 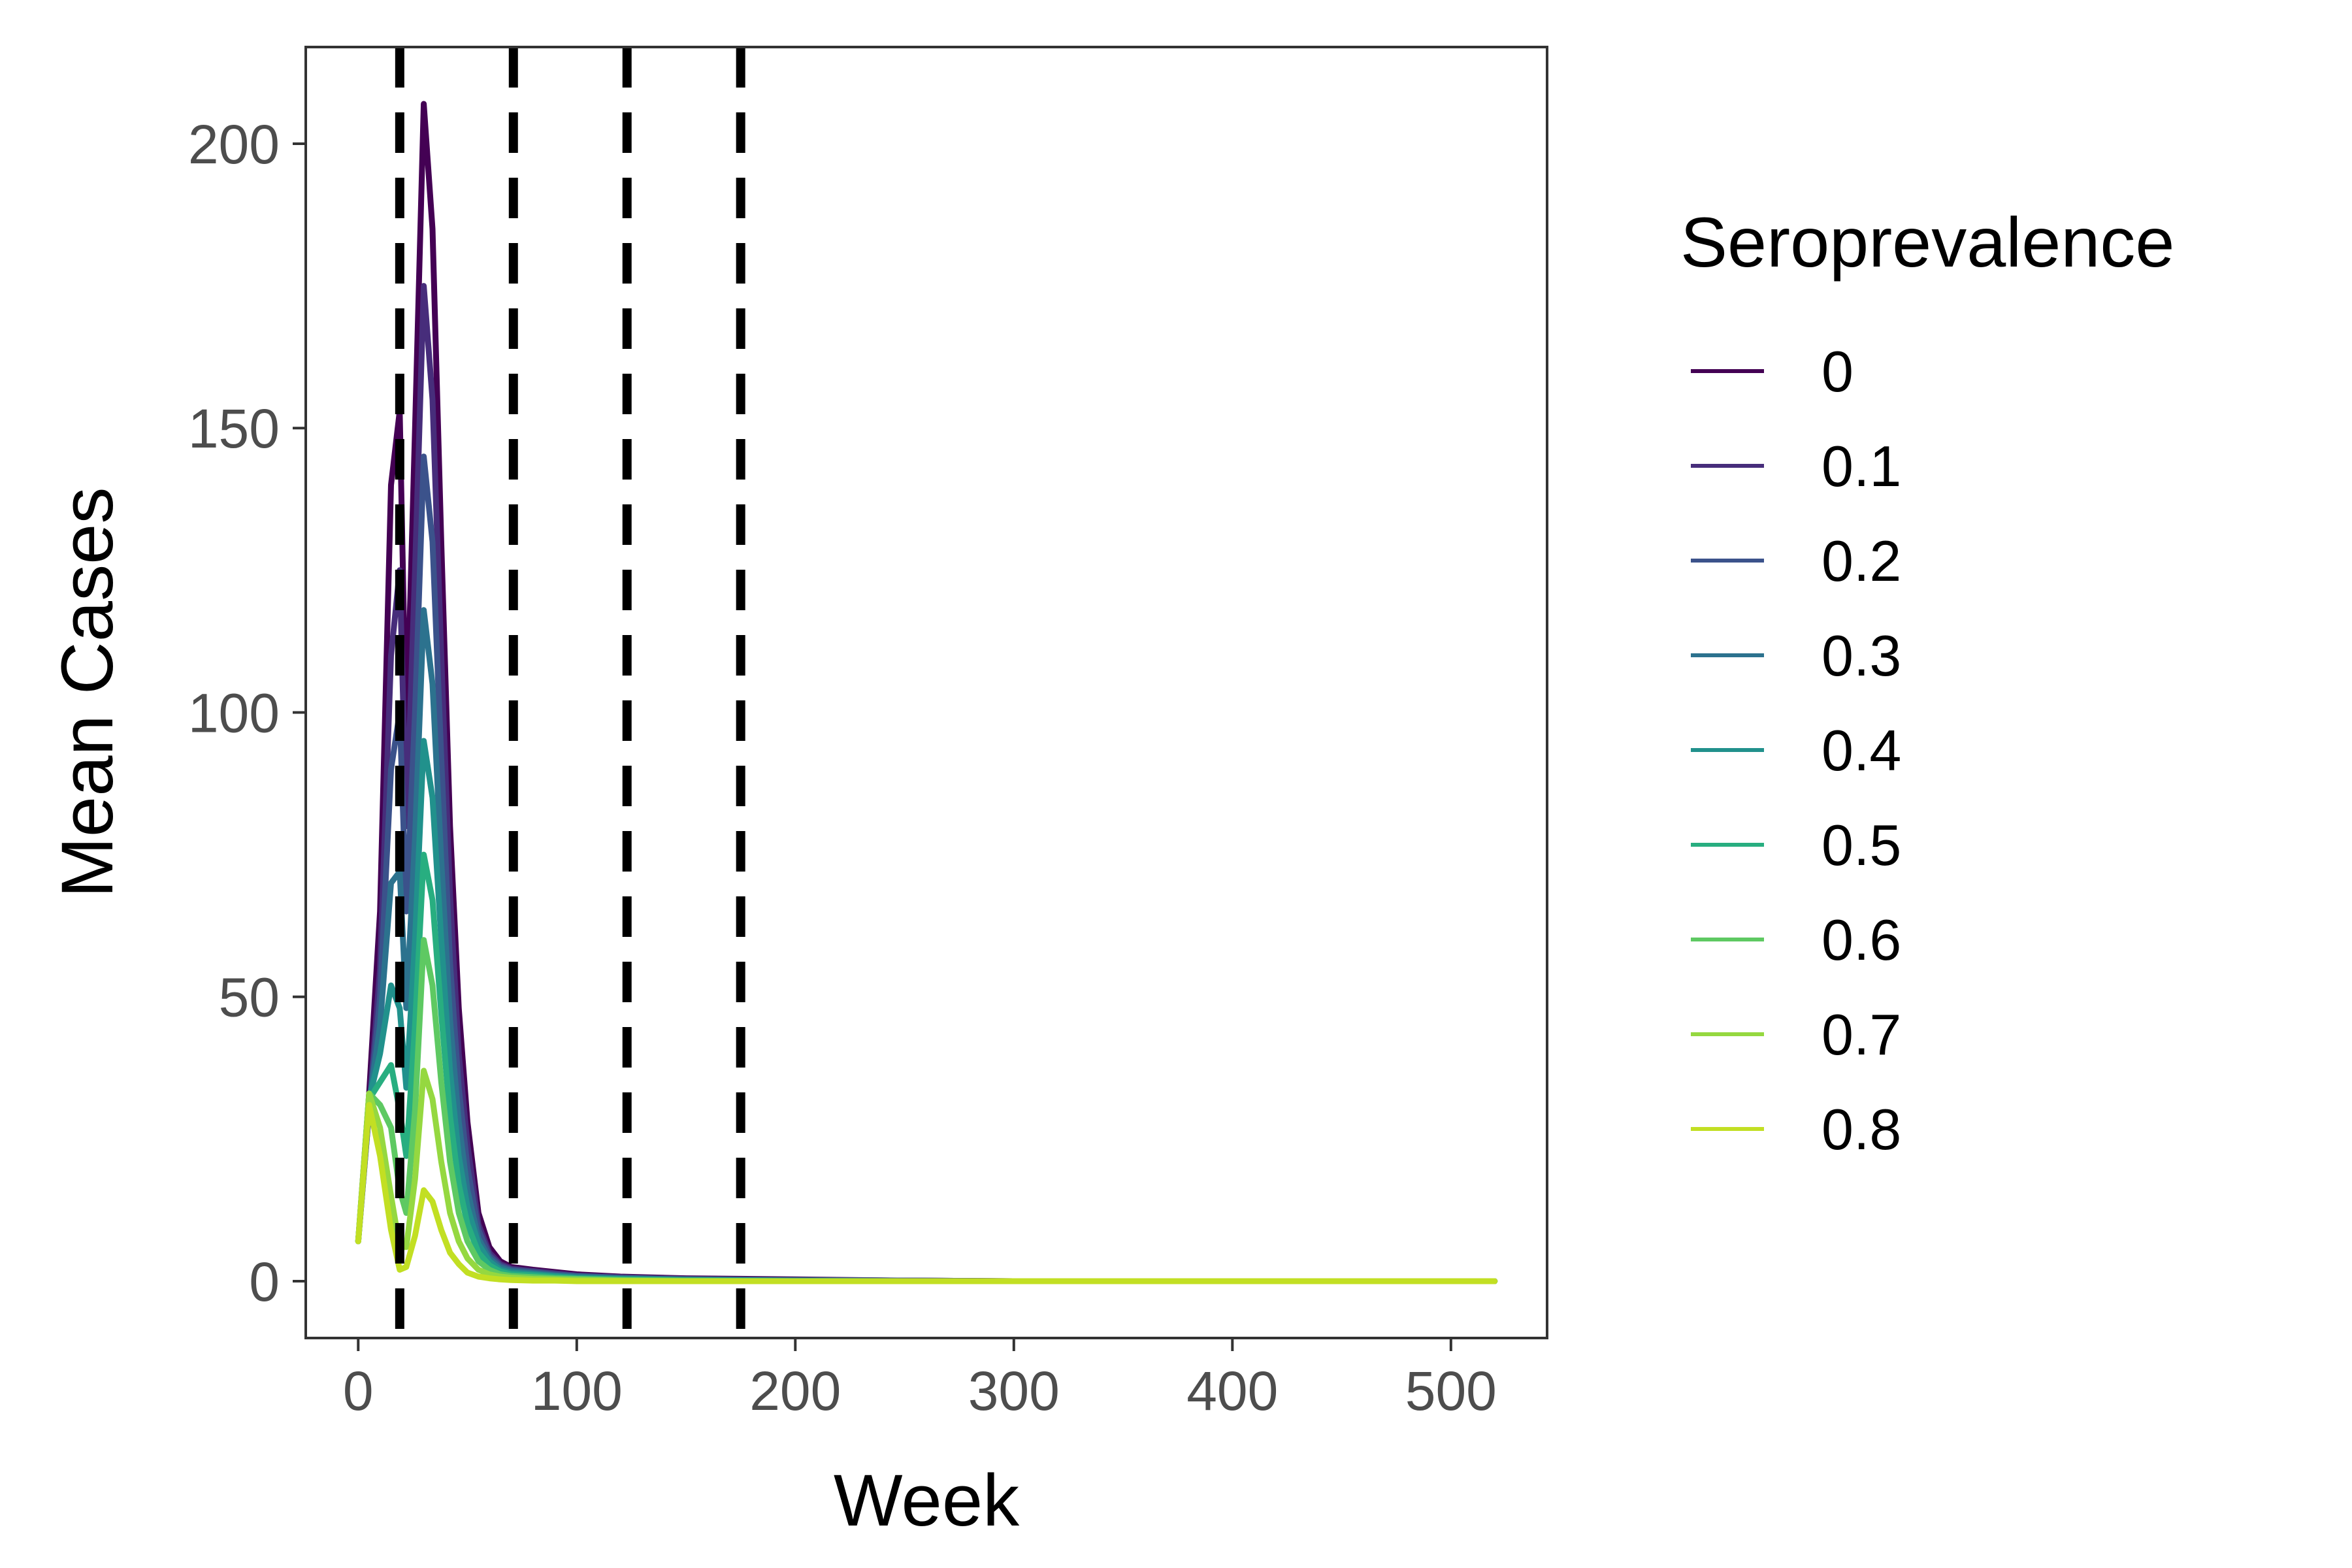 I want to click on legend: Seroprevalence 0 0.1 0.2 0.3 0.4 0.5 0.6 0.7 0.8, so click(x=1927, y=682).